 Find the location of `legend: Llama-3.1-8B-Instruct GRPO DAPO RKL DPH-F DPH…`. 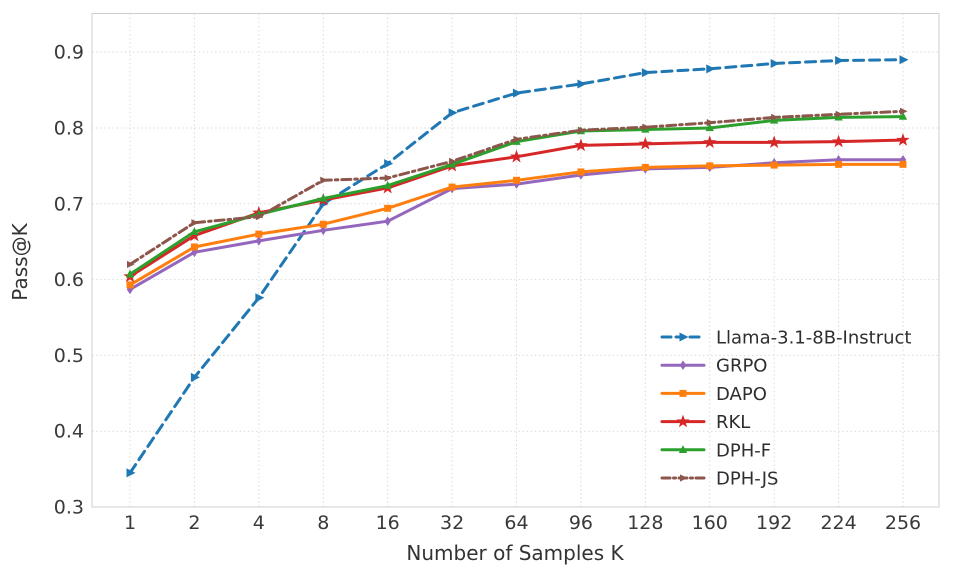

legend: Llama-3.1-8B-Instruct GRPO DAPO RKL DPH-F DPH… is located at coordinates (785, 409).